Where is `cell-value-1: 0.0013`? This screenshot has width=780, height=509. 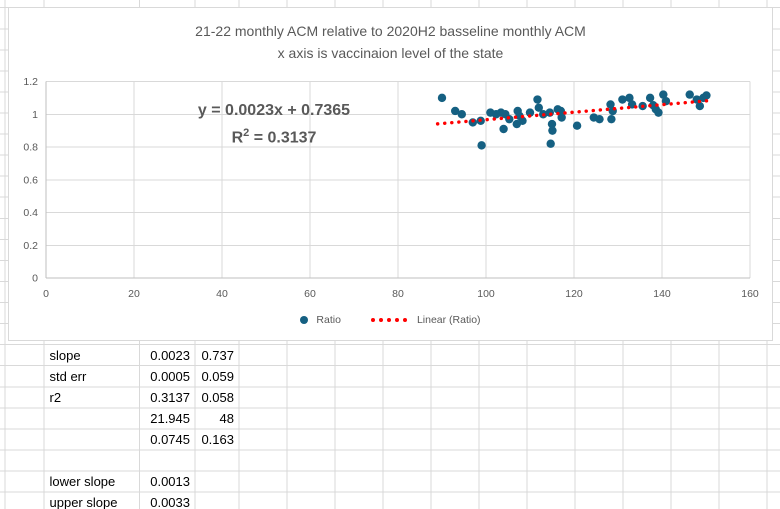 cell-value-1: 0.0013 is located at coordinates (170, 482).